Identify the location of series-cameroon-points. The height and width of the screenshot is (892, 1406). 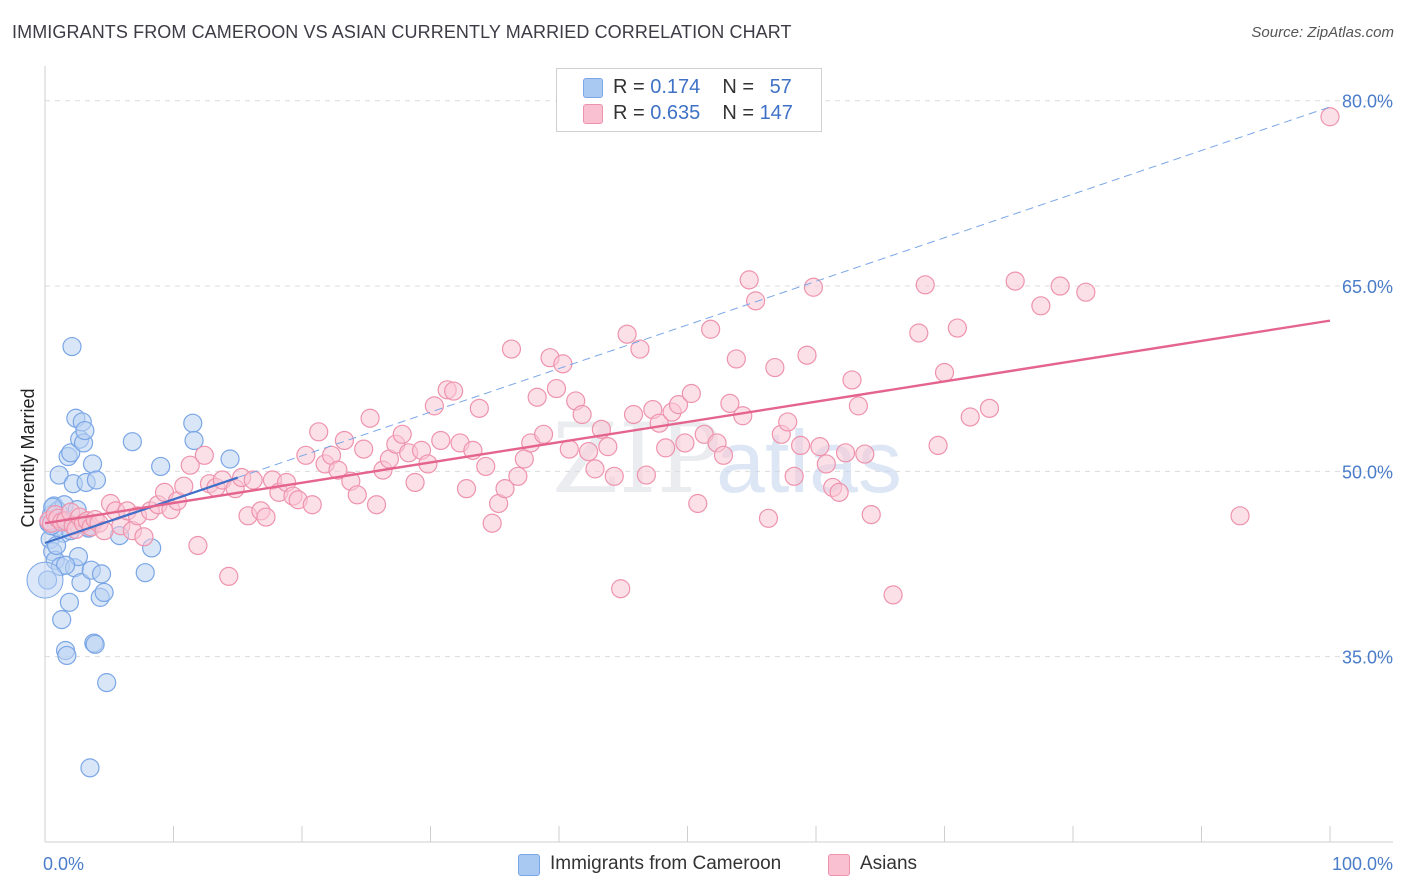
(133, 557).